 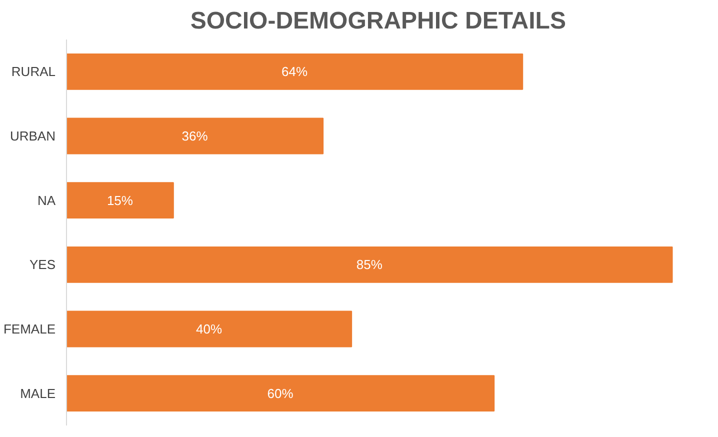 I want to click on y-tick-label: FEMALE, so click(x=29, y=329).